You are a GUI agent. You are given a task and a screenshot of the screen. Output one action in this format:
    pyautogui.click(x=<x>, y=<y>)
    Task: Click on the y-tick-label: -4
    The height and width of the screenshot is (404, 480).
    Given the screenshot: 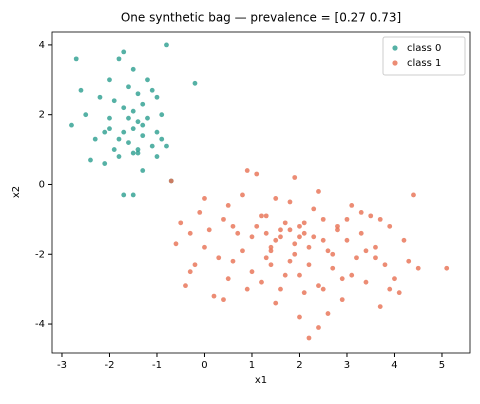 What is the action you would take?
    pyautogui.click(x=40, y=324)
    